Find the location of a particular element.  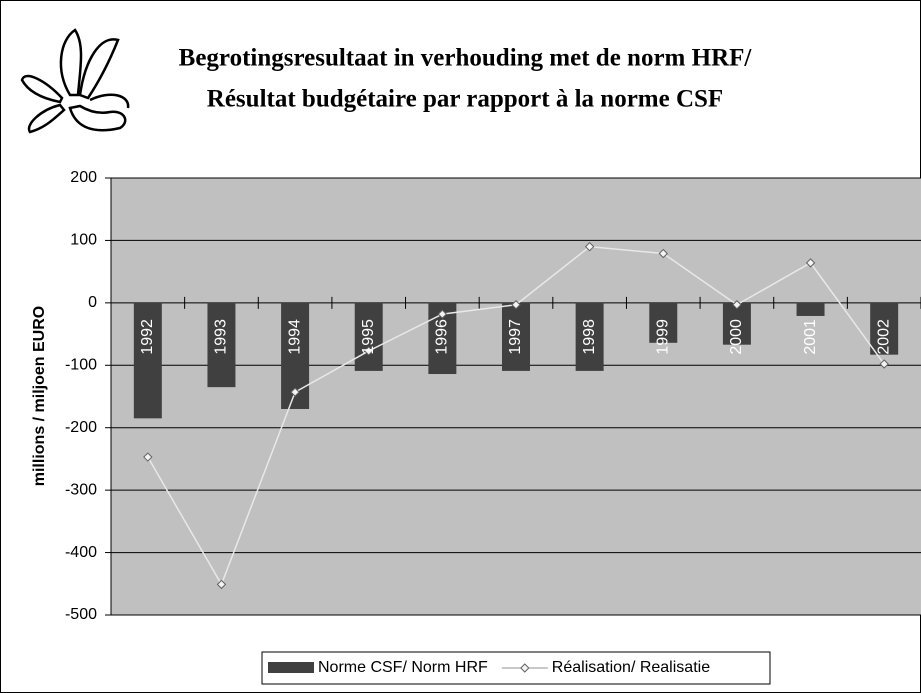

x-tick-label: 1998 is located at coordinates (589, 337).